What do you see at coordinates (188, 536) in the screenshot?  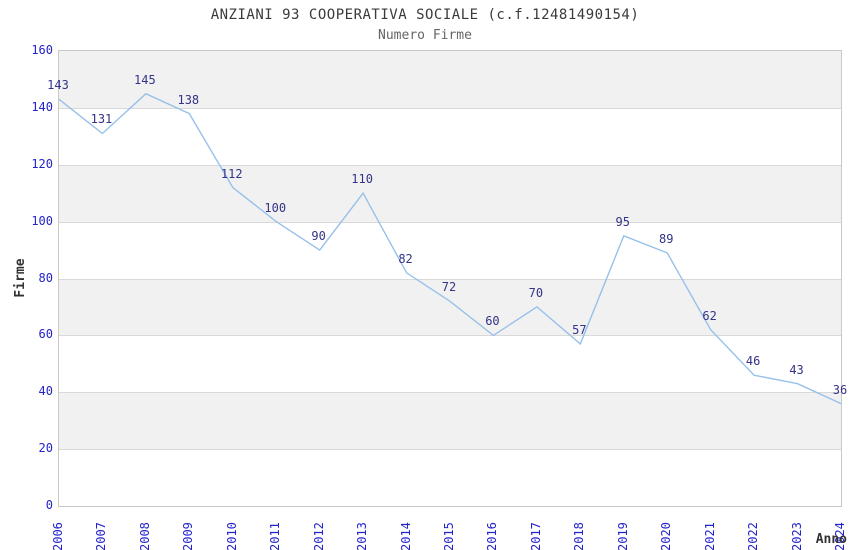 I see `x-tick-label: 2009` at bounding box center [188, 536].